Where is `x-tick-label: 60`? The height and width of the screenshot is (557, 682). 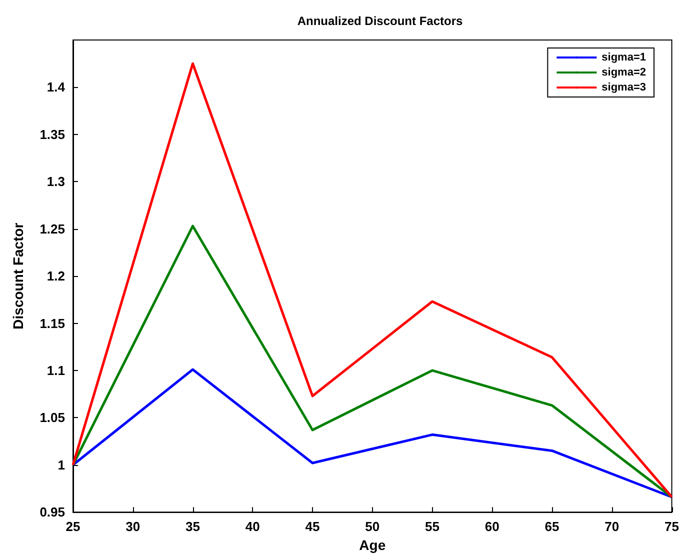
x-tick-label: 60 is located at coordinates (492, 526).